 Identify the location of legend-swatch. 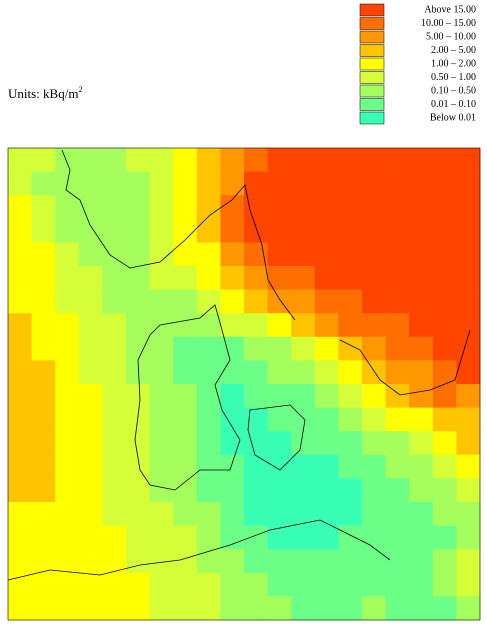
(372, 10).